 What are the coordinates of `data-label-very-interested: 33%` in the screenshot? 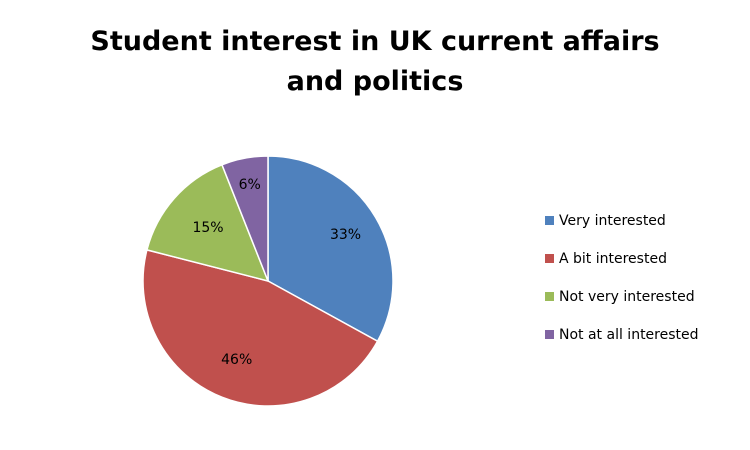 It's located at (345, 235).